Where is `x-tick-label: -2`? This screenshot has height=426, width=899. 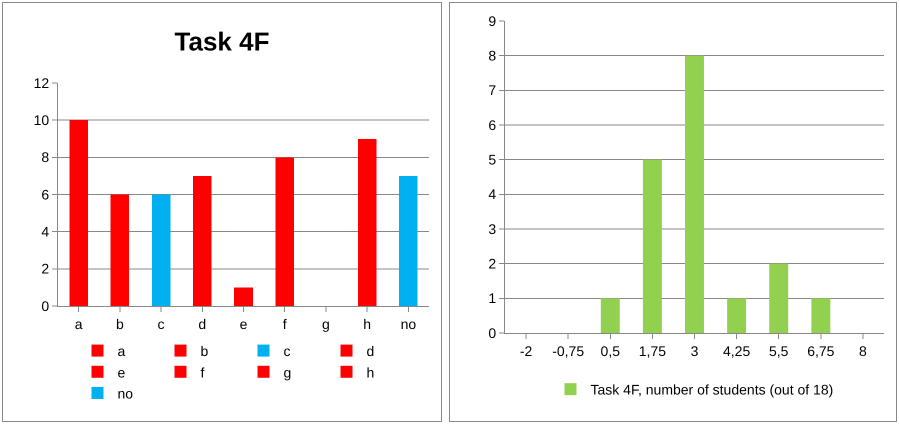
x-tick-label: -2 is located at coordinates (526, 350).